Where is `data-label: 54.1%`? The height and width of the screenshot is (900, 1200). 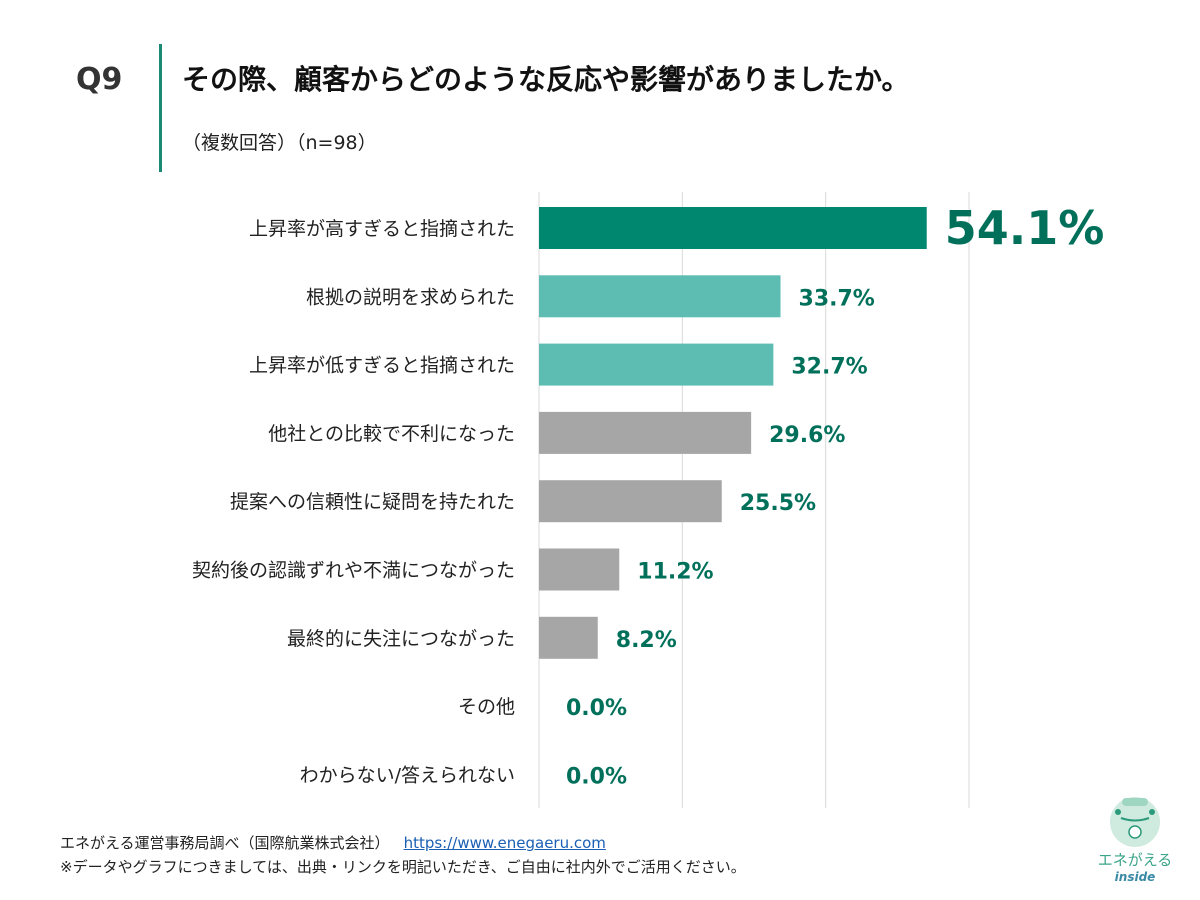
data-label: 54.1% is located at coordinates (1025, 228).